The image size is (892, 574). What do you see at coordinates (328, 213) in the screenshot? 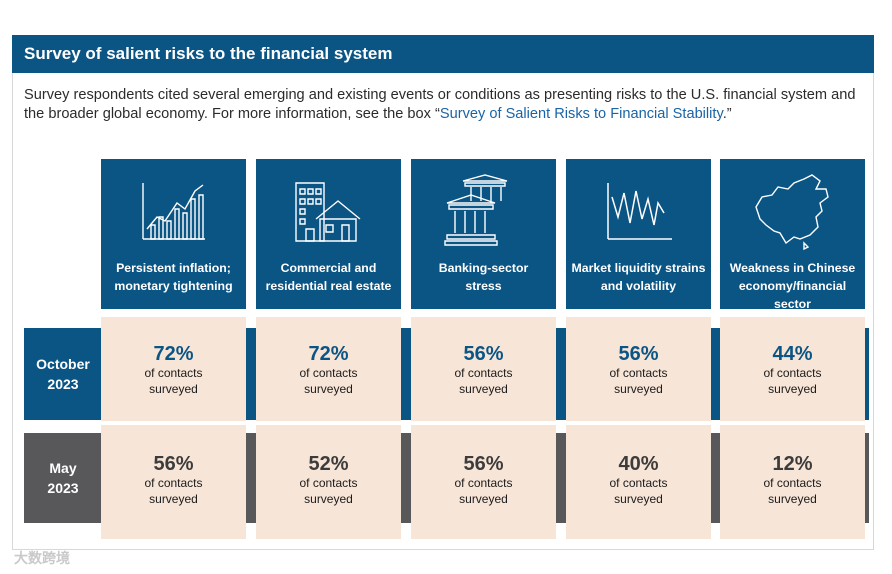
I see `buildings-icon` at bounding box center [328, 213].